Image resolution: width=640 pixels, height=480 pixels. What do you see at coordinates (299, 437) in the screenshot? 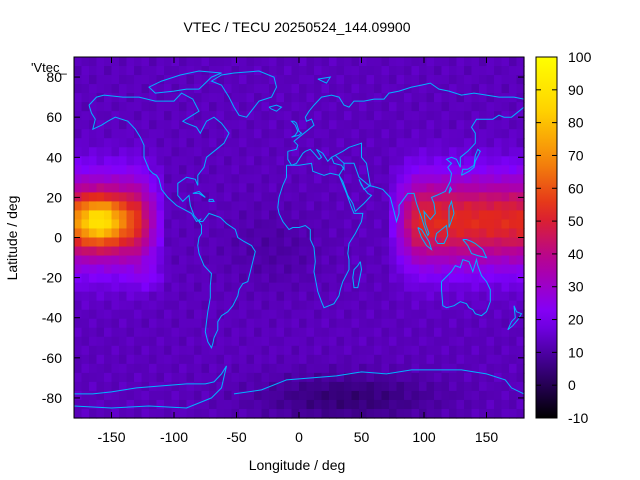
I see `x-tick-label: 0` at bounding box center [299, 437].